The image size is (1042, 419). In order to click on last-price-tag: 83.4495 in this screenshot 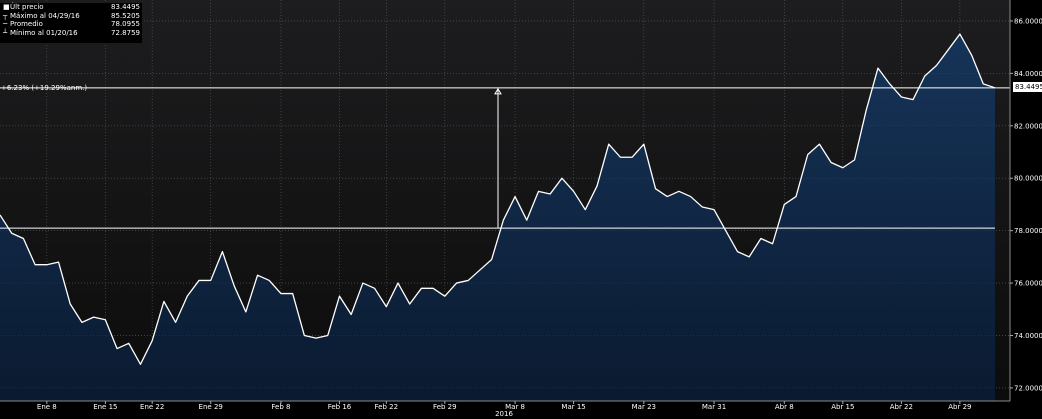, I will do `click(1027, 87)`.